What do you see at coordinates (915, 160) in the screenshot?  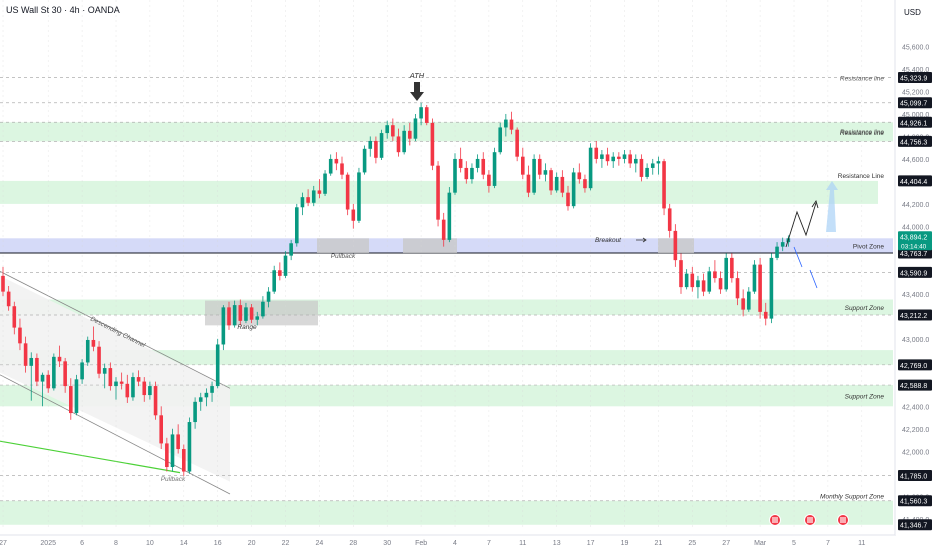 I see `price-tick-label: 44,600.0` at bounding box center [915, 160].